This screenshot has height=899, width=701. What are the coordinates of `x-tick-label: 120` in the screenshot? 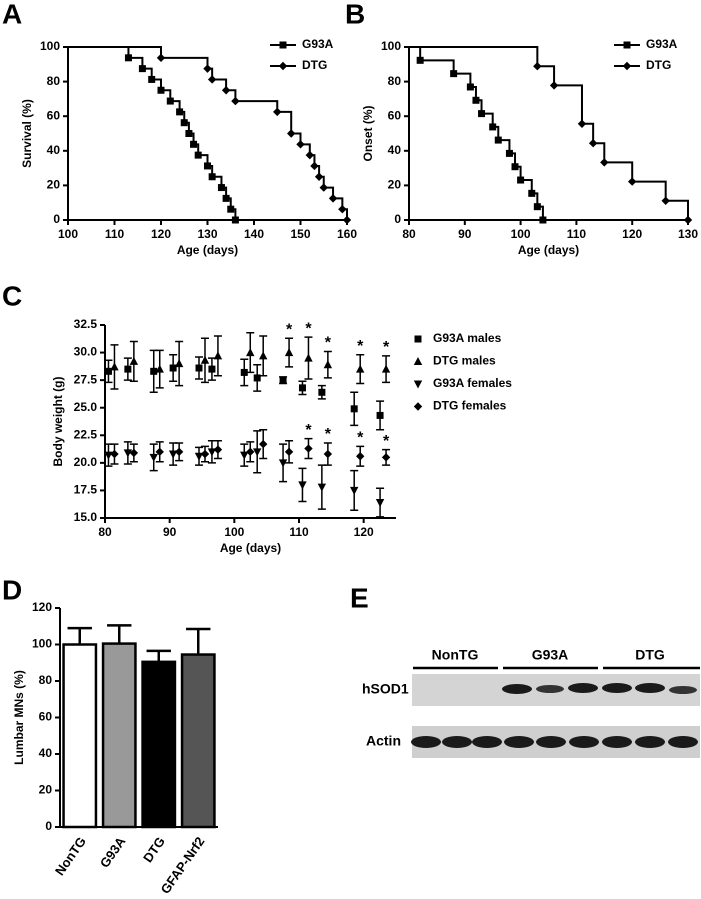 It's located at (161, 234).